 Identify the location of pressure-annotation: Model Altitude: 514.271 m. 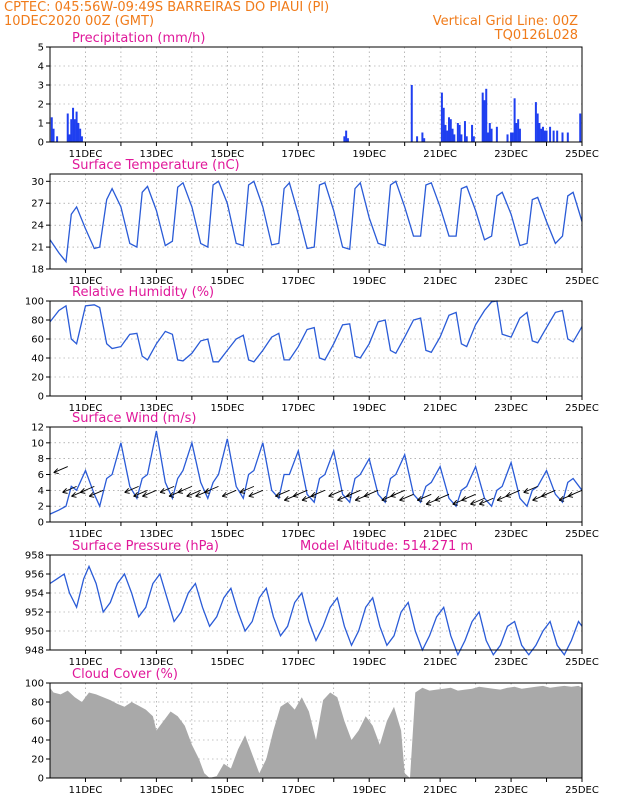
(386, 546).